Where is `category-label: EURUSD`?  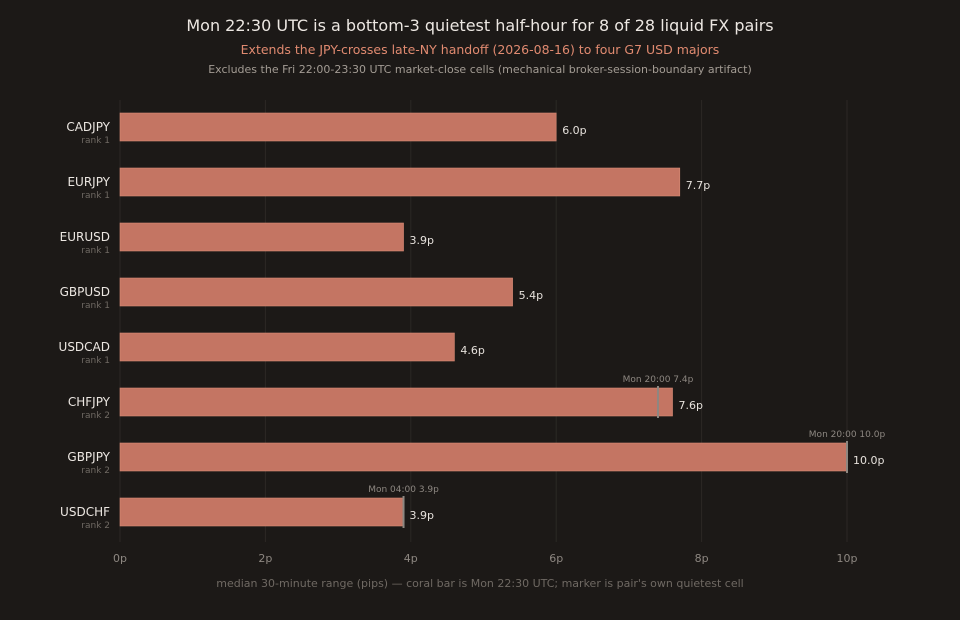
category-label: EURUSD is located at coordinates (85, 237).